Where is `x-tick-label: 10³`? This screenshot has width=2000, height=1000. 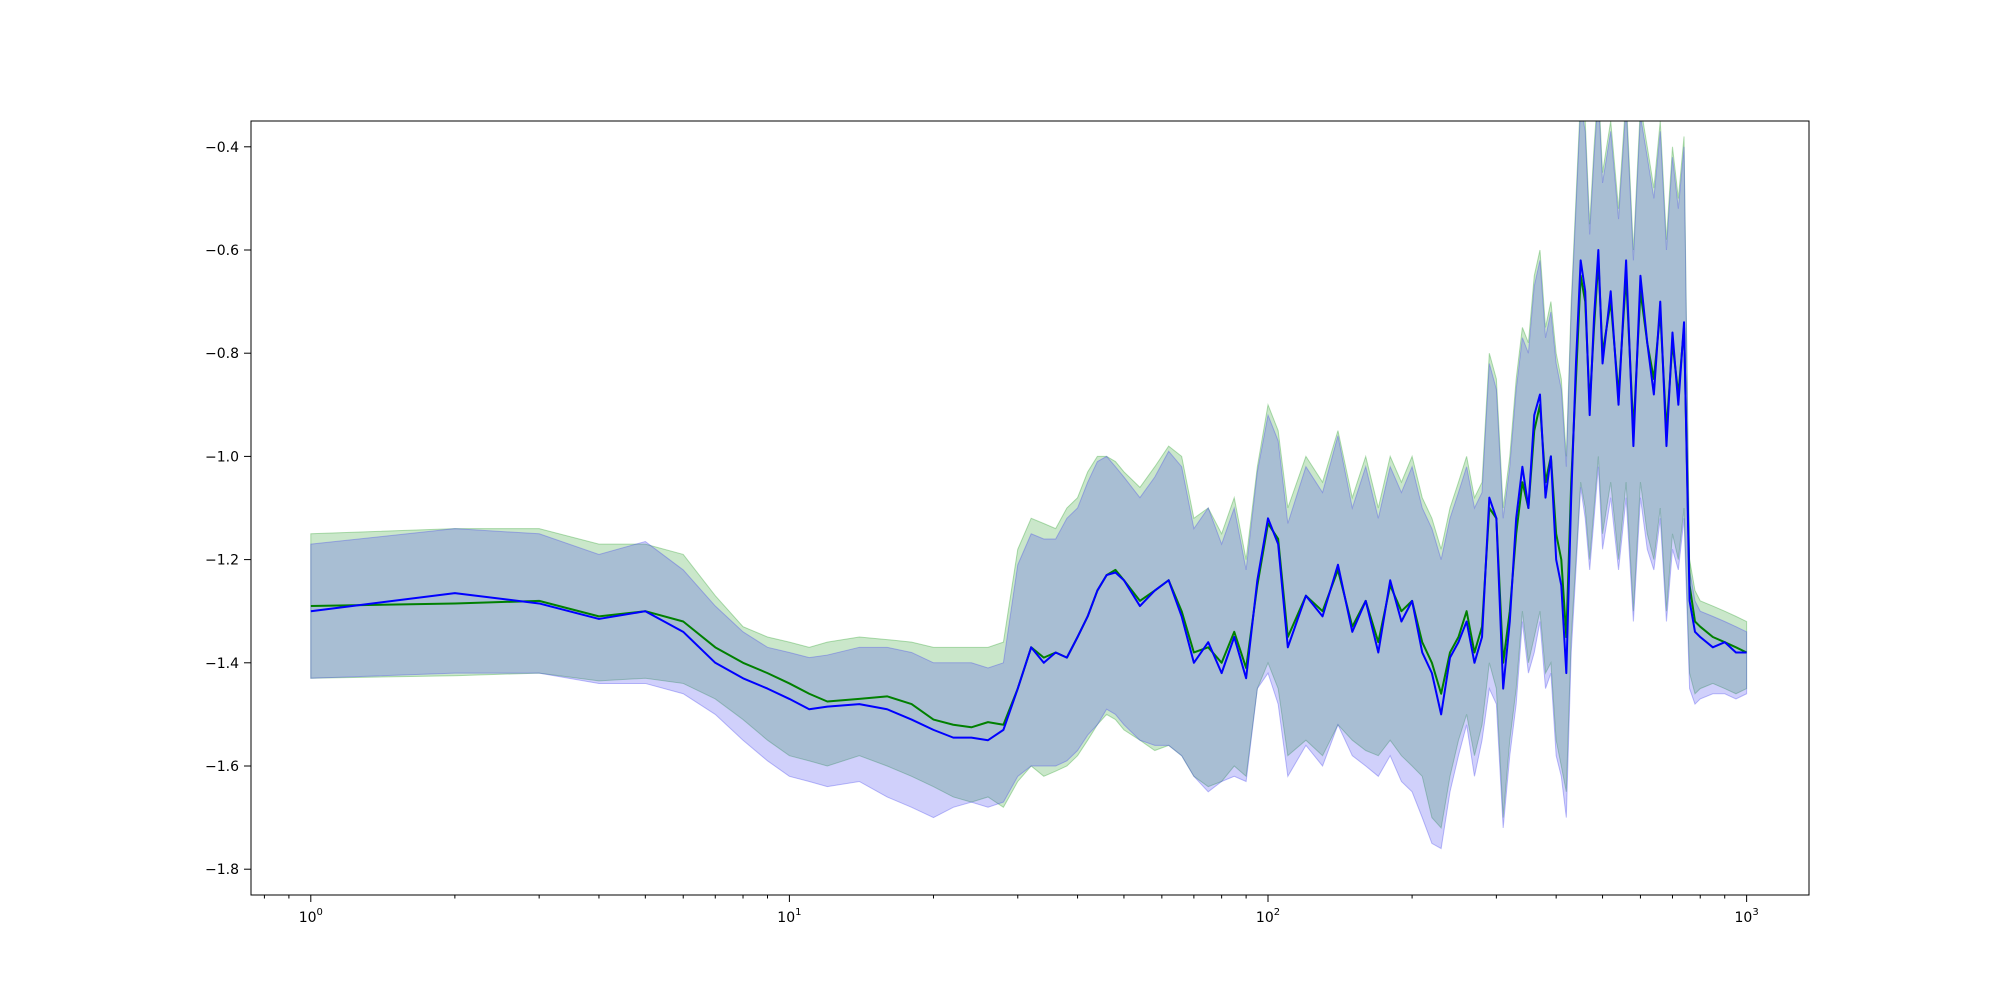
x-tick-label: 10³ is located at coordinates (1747, 916).